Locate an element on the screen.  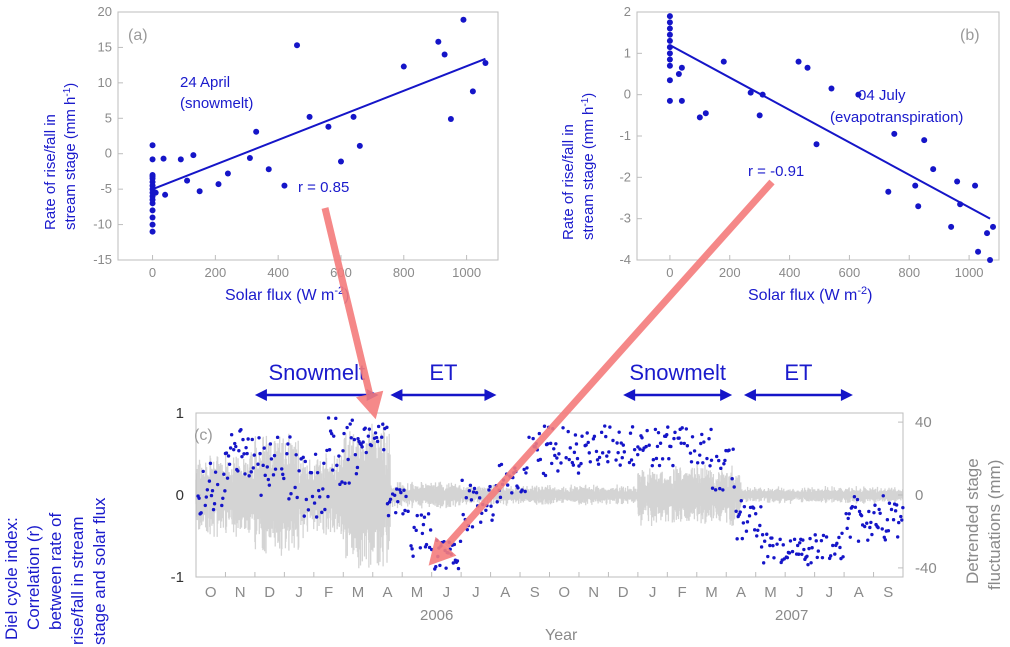
panel-a-ylabel-line2: stream stage (mm h-1) is located at coordinates (70, 156).